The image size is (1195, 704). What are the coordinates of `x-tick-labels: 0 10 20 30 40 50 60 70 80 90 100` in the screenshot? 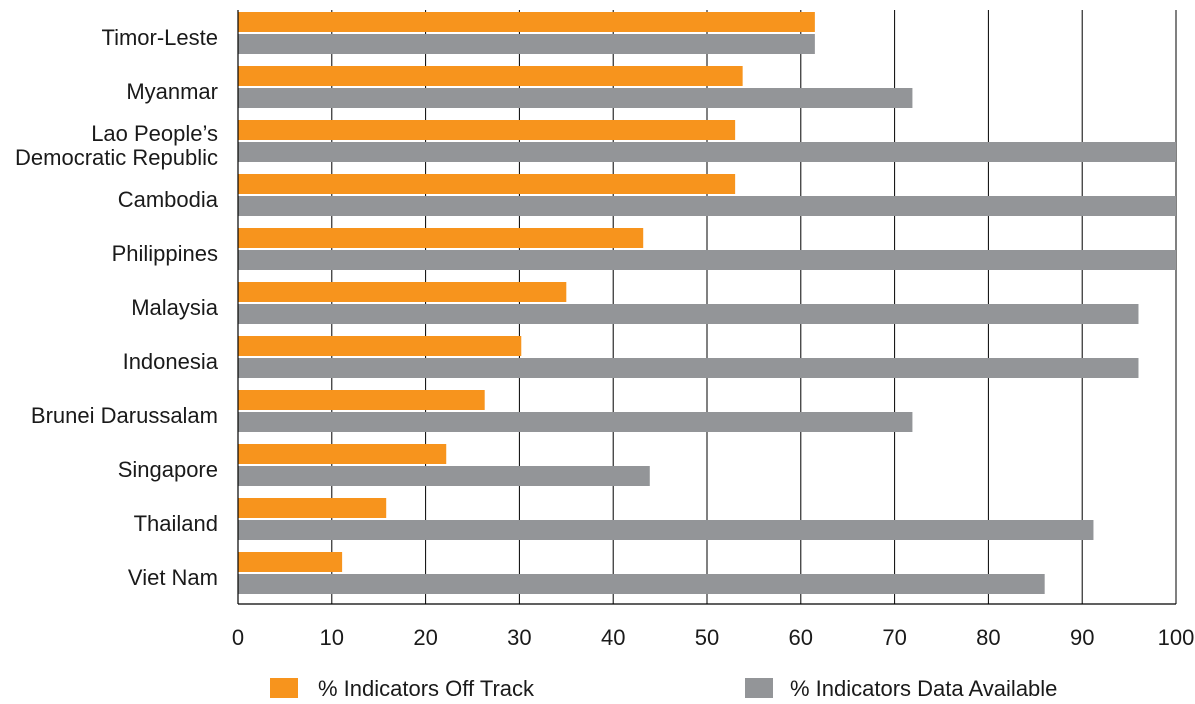 It's located at (713, 637).